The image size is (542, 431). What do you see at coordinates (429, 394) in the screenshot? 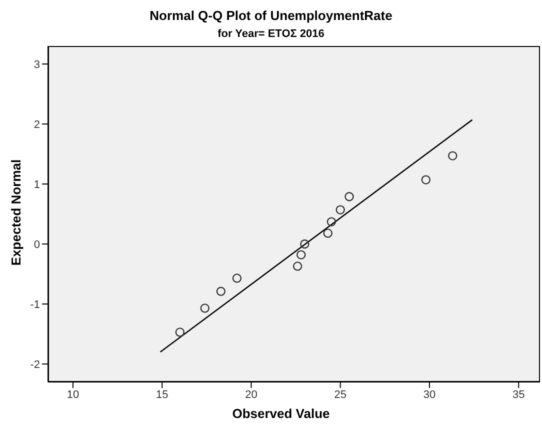
I see `x-tick-label: 30` at bounding box center [429, 394].